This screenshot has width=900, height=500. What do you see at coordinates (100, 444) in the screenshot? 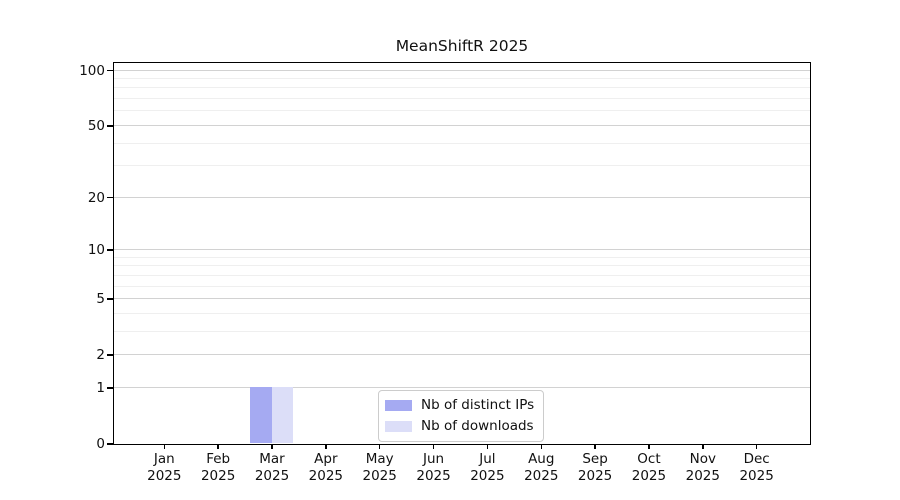
I see `y-tick-label-0: 0` at bounding box center [100, 444].